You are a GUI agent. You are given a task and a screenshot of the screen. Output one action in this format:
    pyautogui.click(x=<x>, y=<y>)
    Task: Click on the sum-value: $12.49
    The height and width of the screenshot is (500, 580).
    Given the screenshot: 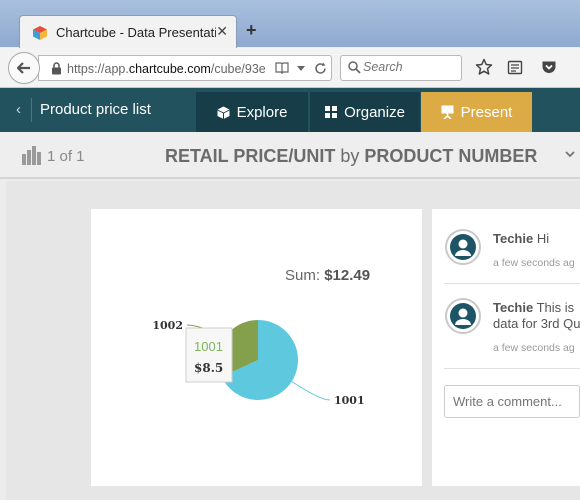 What is the action you would take?
    pyautogui.click(x=347, y=275)
    